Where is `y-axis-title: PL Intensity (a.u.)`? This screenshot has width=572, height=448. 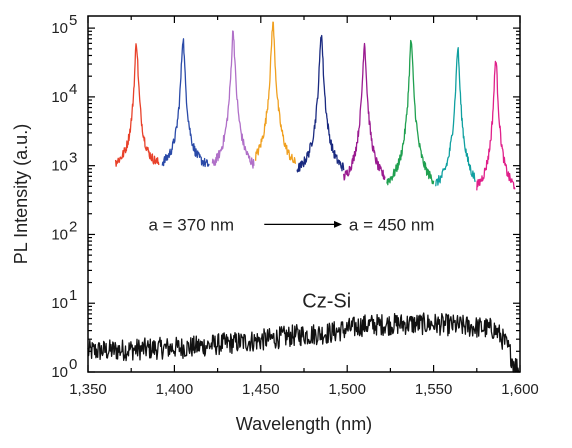 y-axis-title: PL Intensity (a.u.) is located at coordinates (21, 194).